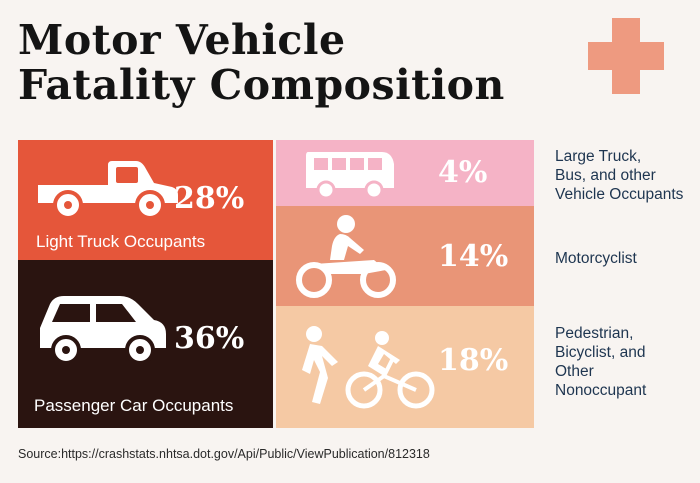 This screenshot has width=700, height=483. I want to click on plus-icon, so click(626, 56).